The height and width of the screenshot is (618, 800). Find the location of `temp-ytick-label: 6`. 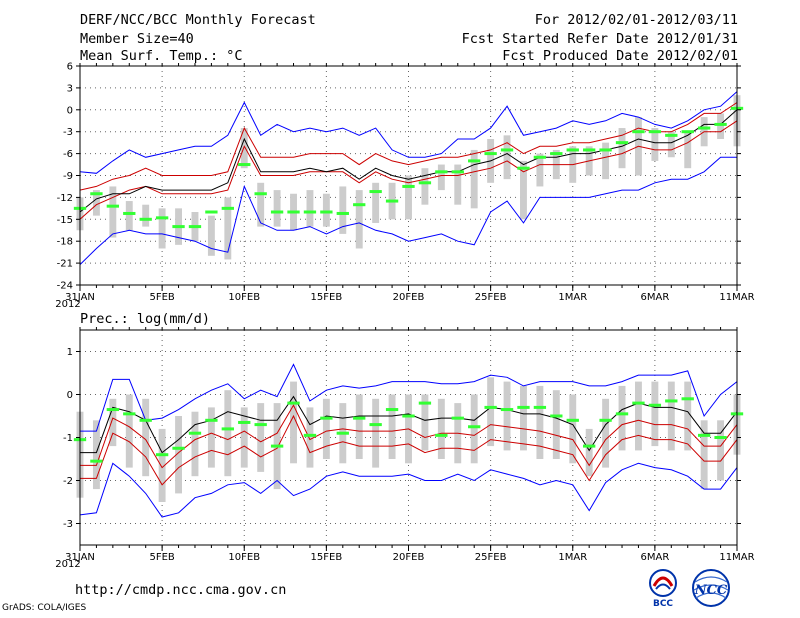

temp-ytick-label: 6 is located at coordinates (70, 67).